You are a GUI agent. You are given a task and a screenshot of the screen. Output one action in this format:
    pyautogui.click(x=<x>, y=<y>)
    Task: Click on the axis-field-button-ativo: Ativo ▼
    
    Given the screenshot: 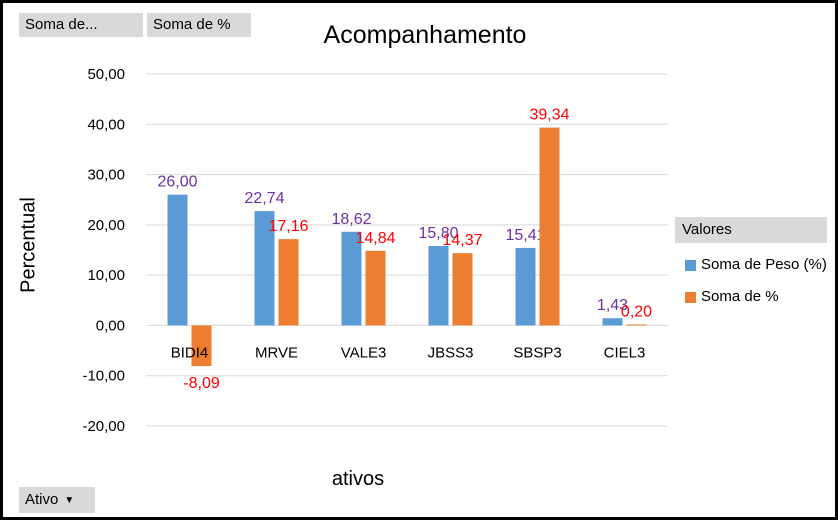 What is the action you would take?
    pyautogui.click(x=57, y=500)
    